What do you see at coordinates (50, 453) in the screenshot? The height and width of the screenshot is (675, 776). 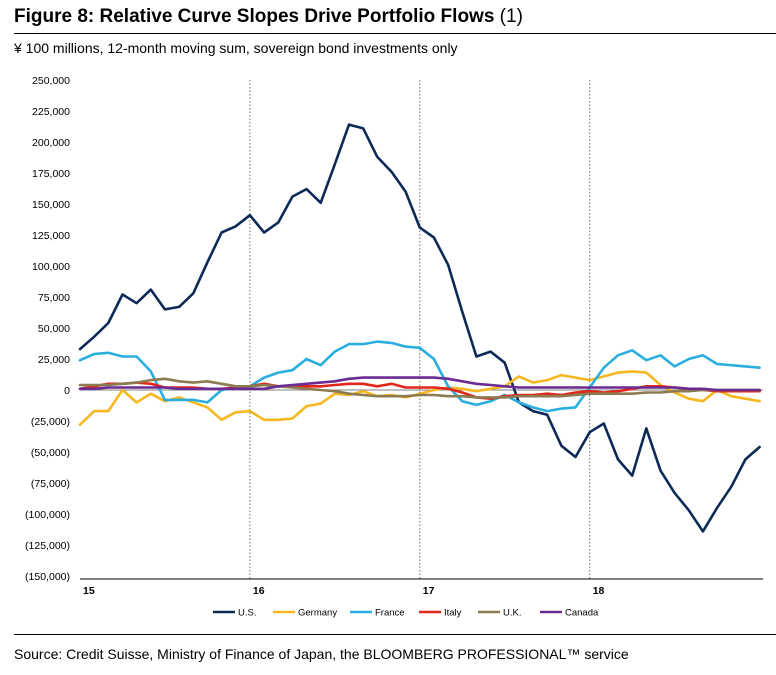 I see `y-tick-label: (50,000)` at bounding box center [50, 453].